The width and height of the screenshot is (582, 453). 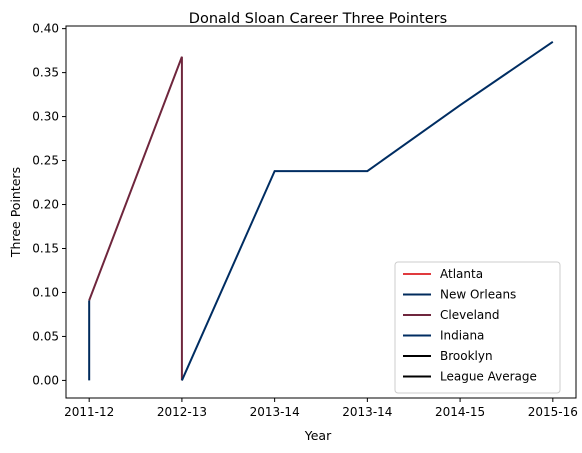 I want to click on chart-title: Donald Sloan Career Three Pointers, so click(x=318, y=19).